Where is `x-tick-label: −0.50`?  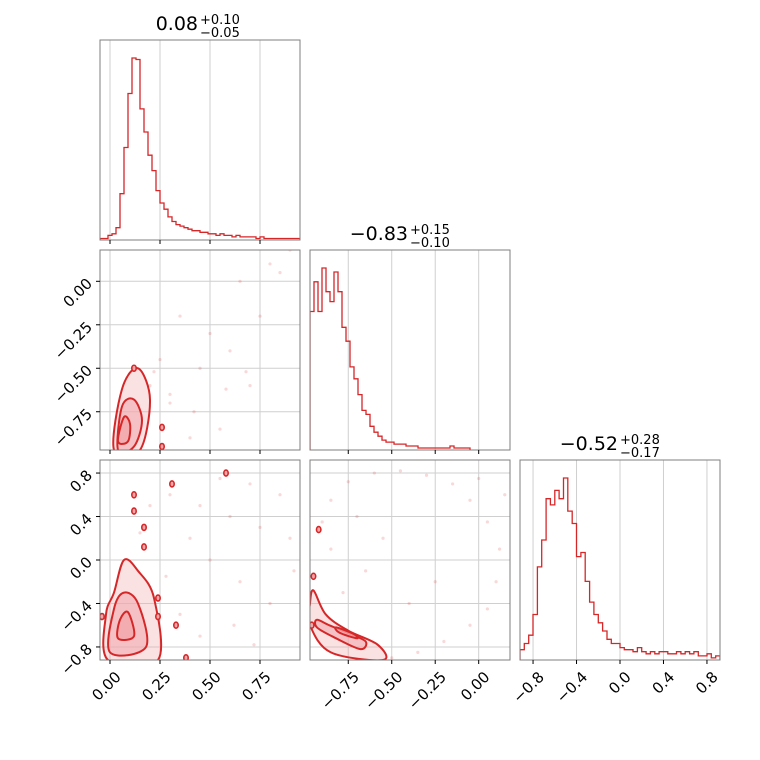
x-tick-label: −0.50 is located at coordinates (383, 690).